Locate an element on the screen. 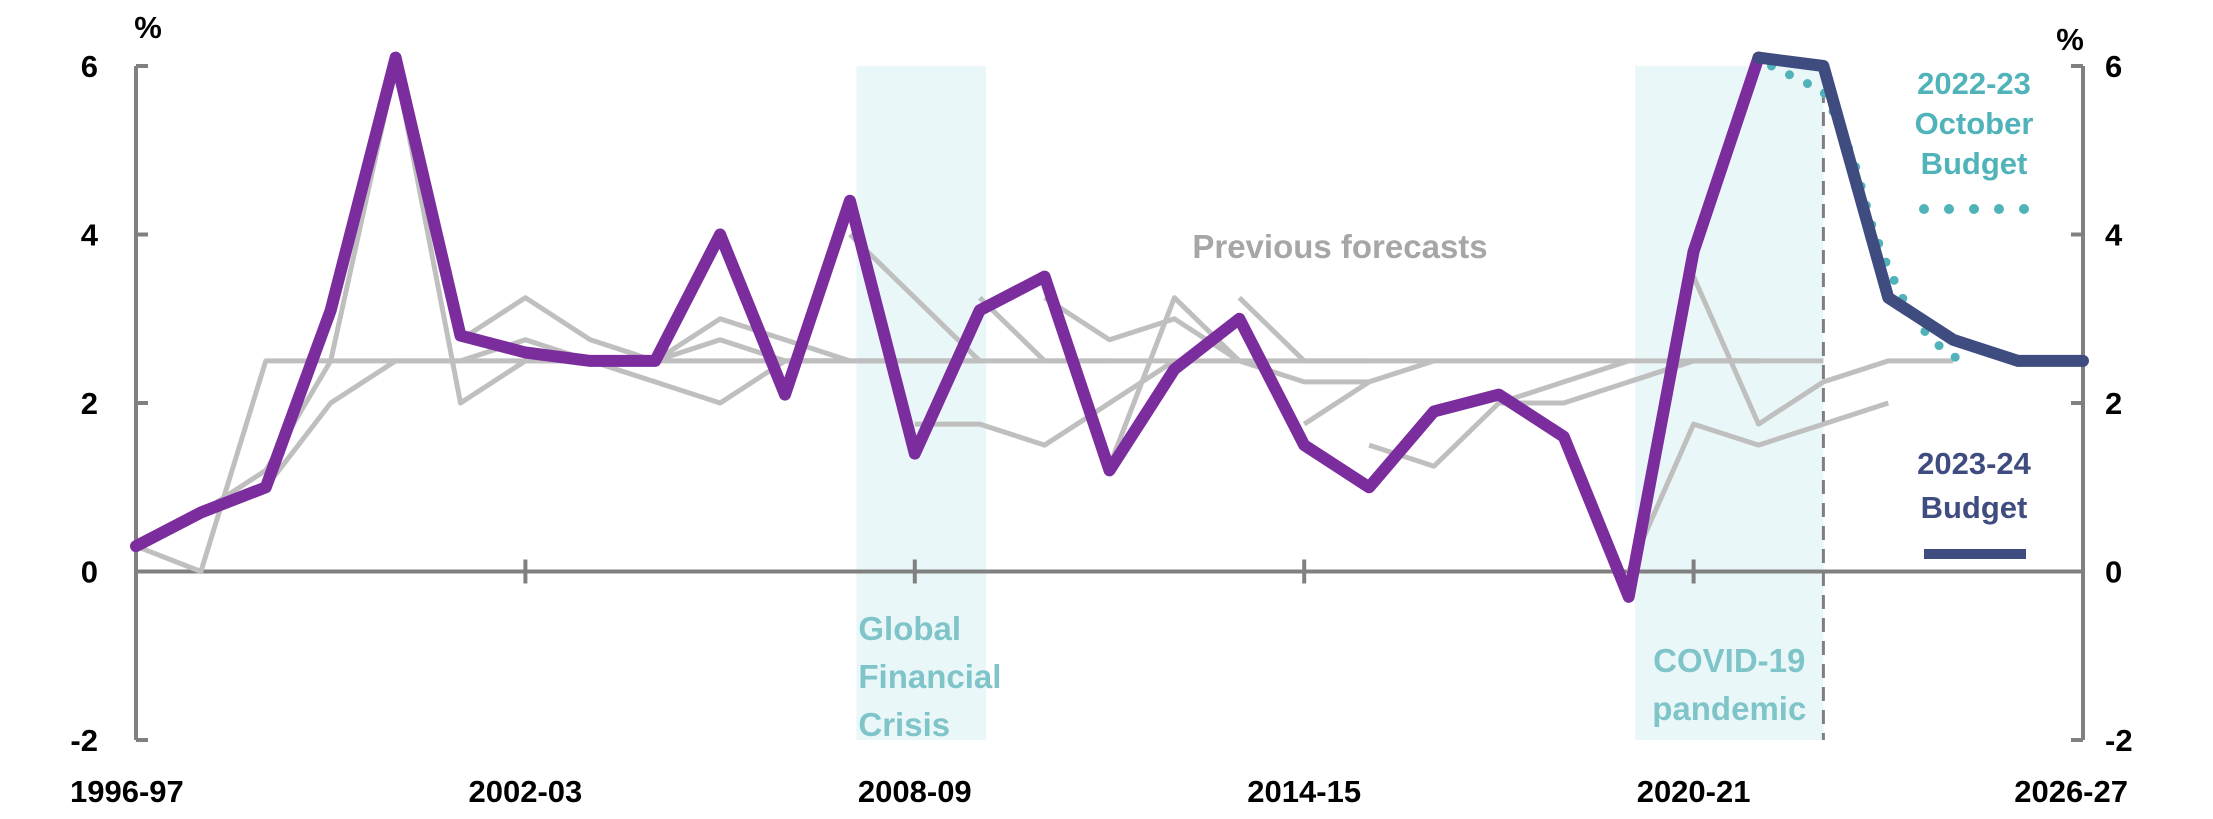 The width and height of the screenshot is (2213, 819). legend: 2022-23 October Budget 2023-24 Budget is located at coordinates (1974, 312).